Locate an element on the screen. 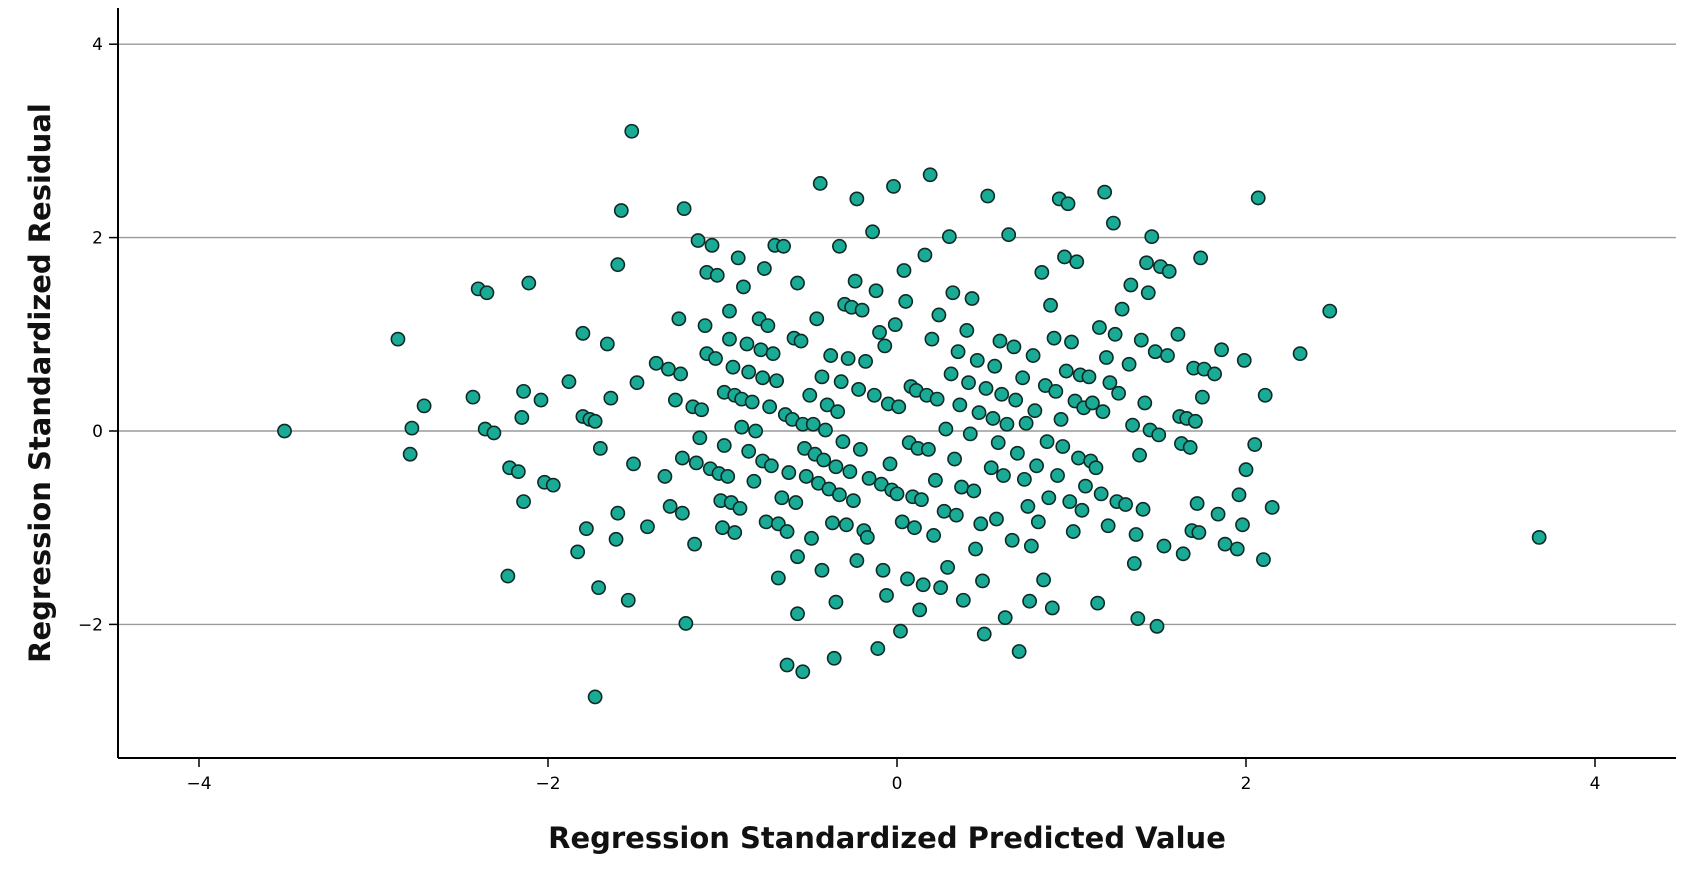 The height and width of the screenshot is (878, 1682). y-tick-label: 2 is located at coordinates (97, 239).